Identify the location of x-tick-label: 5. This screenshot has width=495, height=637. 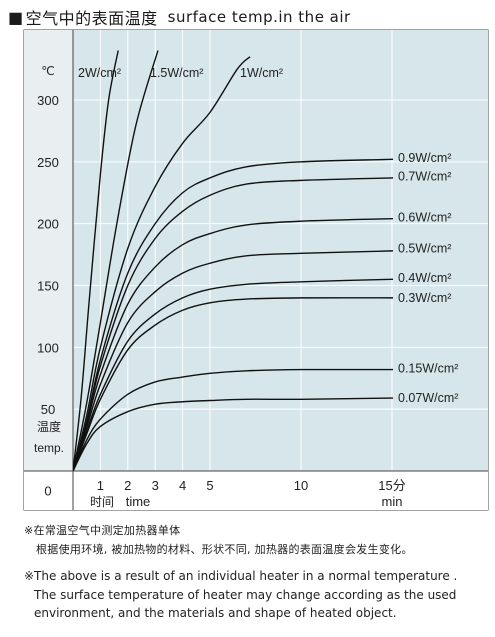
(209, 485).